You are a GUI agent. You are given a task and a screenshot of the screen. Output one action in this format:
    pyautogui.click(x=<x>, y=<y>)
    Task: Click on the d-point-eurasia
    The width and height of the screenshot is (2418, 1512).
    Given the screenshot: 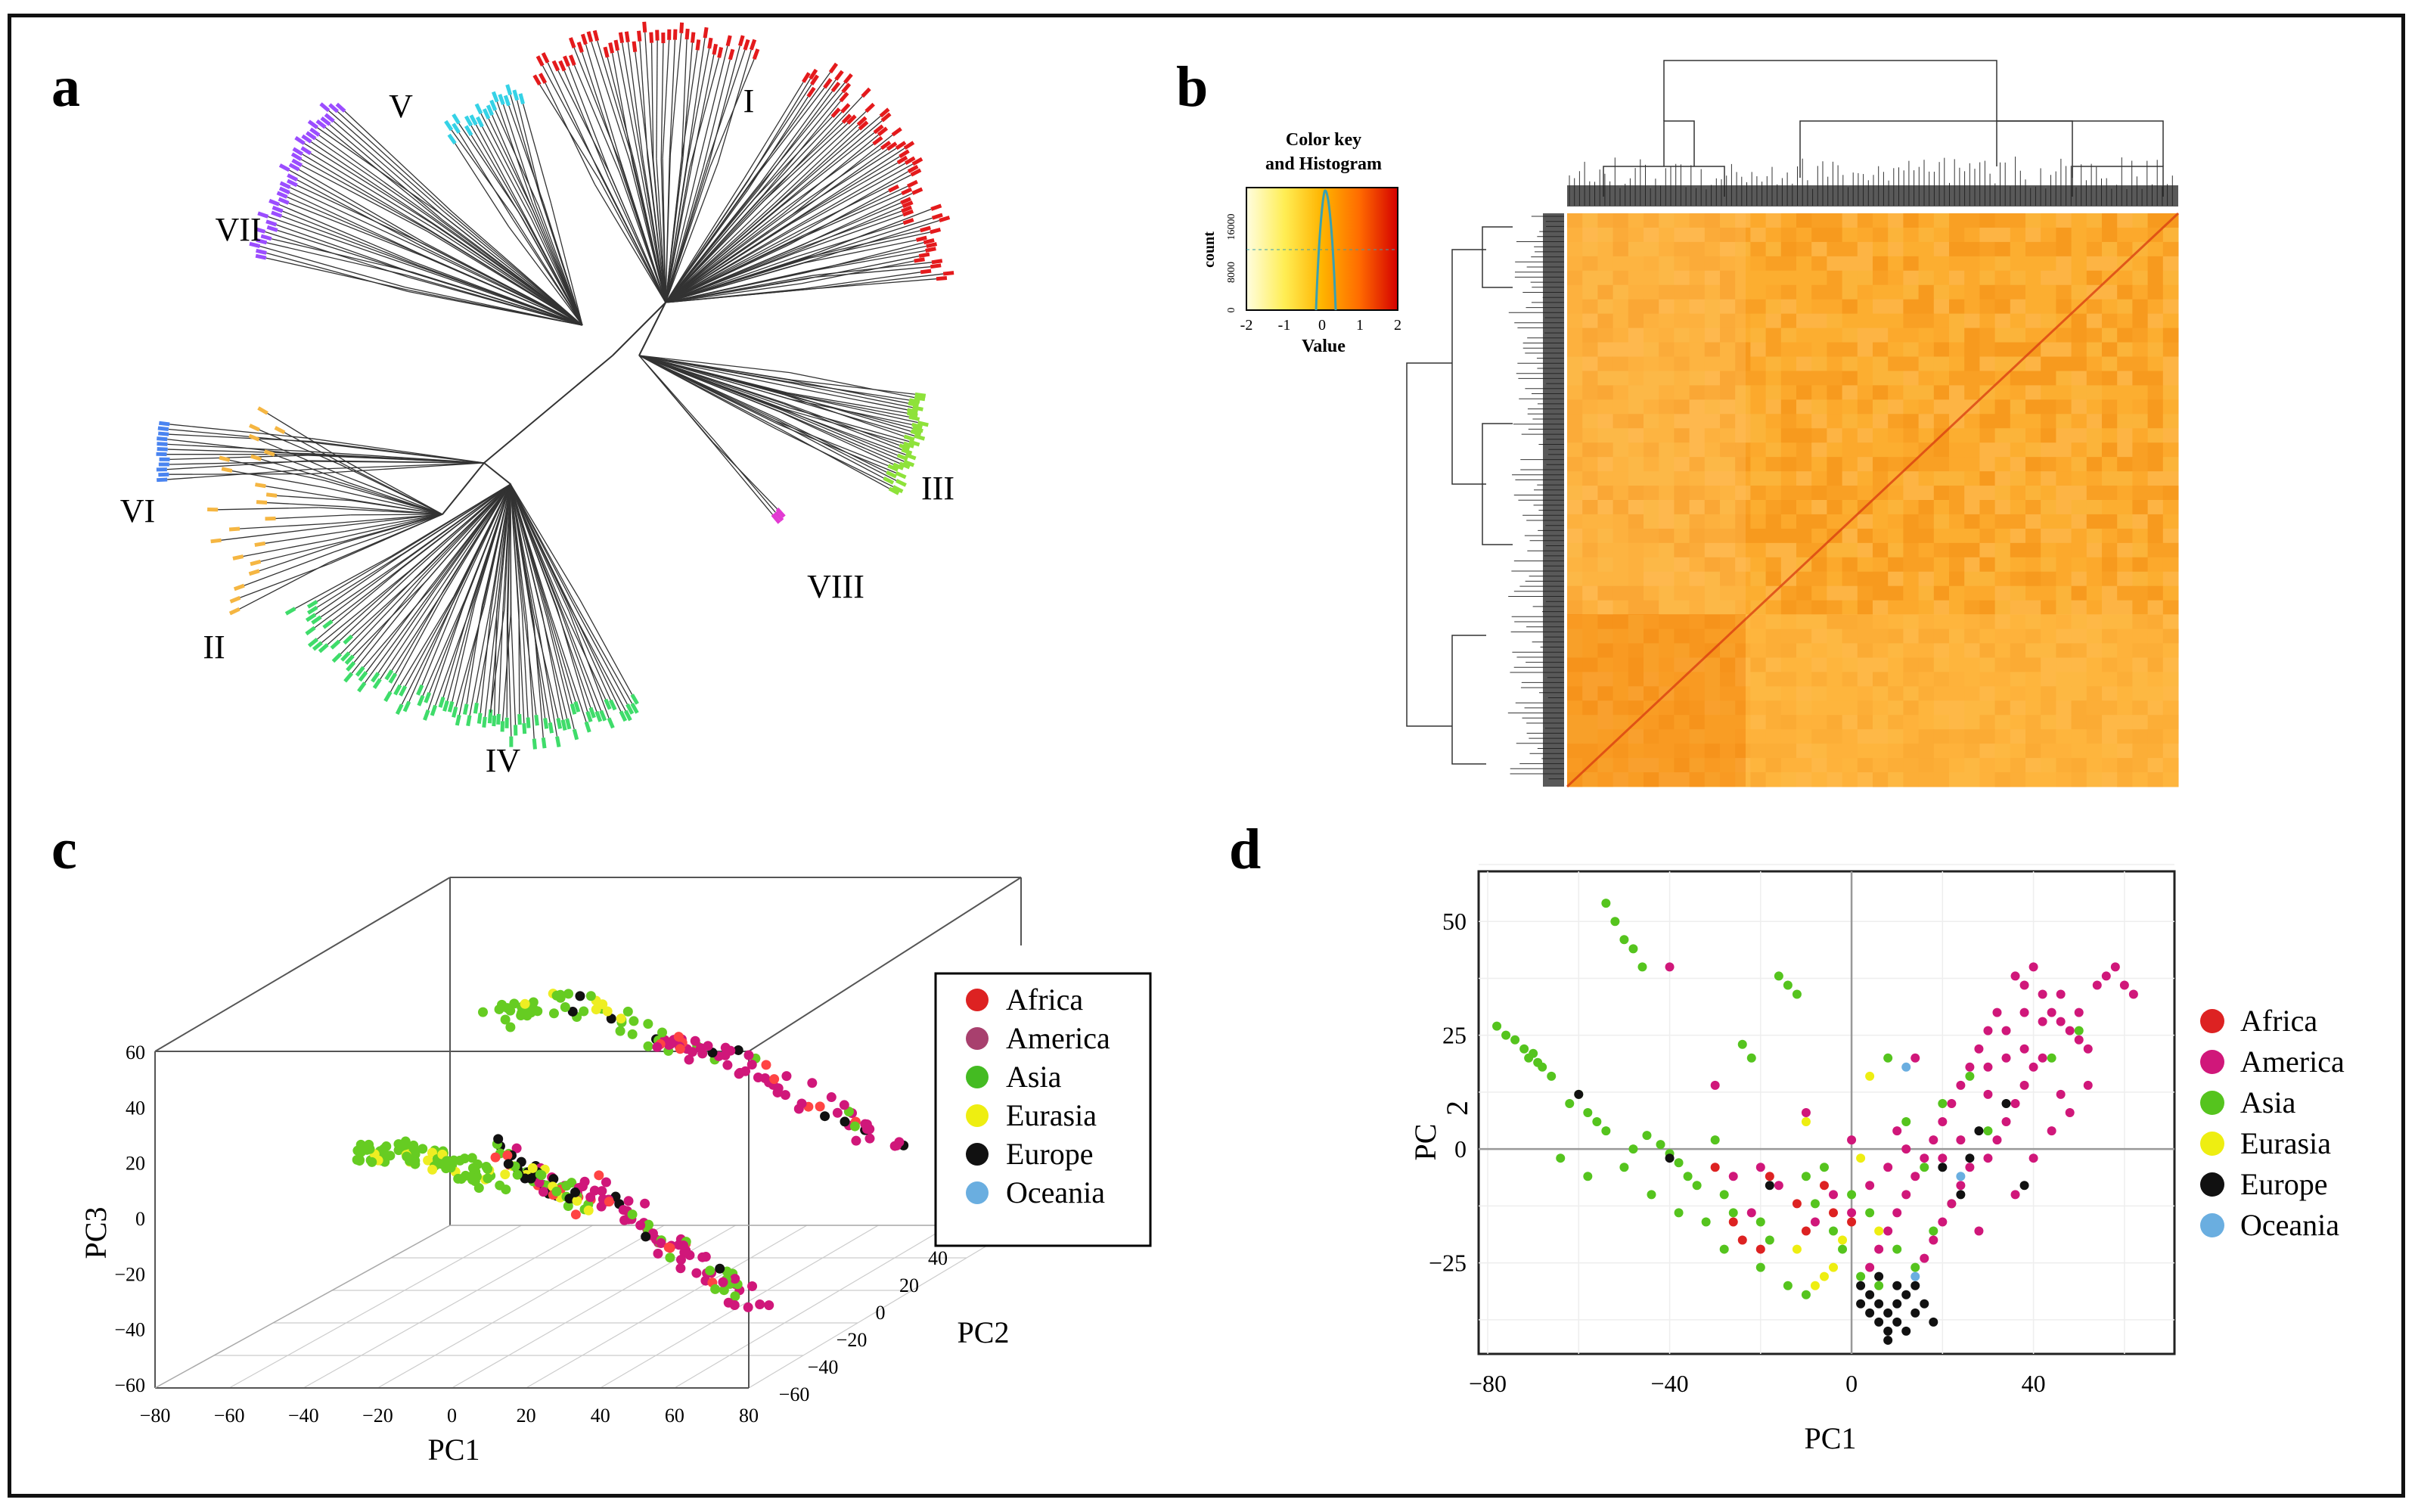 What is the action you would take?
    pyautogui.click(x=1815, y=1285)
    